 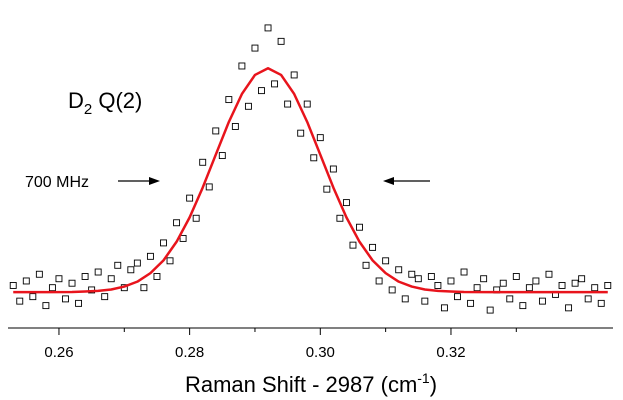 I want to click on x-tick-label: 0.28, so click(x=189, y=352).